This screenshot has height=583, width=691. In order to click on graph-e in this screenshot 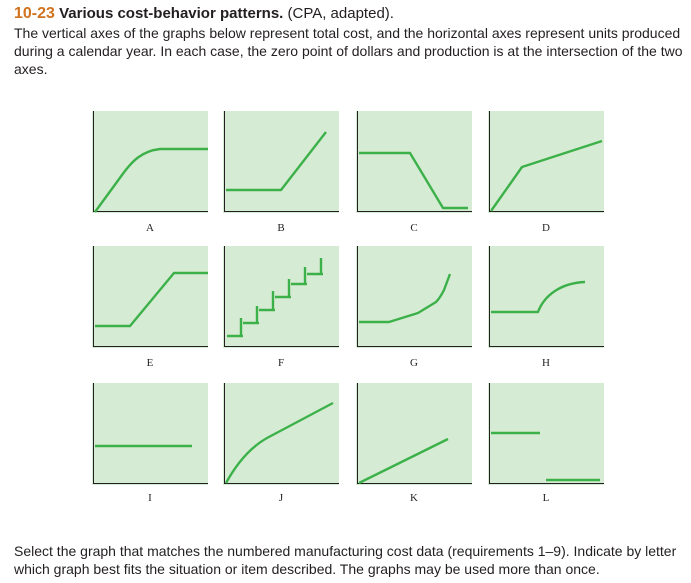, I will do `click(150, 297)`.